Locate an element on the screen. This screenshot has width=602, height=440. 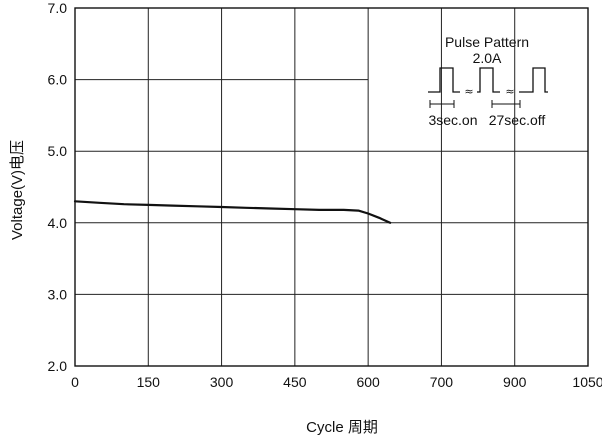
x-tick-label-0: 0 is located at coordinates (75, 382).